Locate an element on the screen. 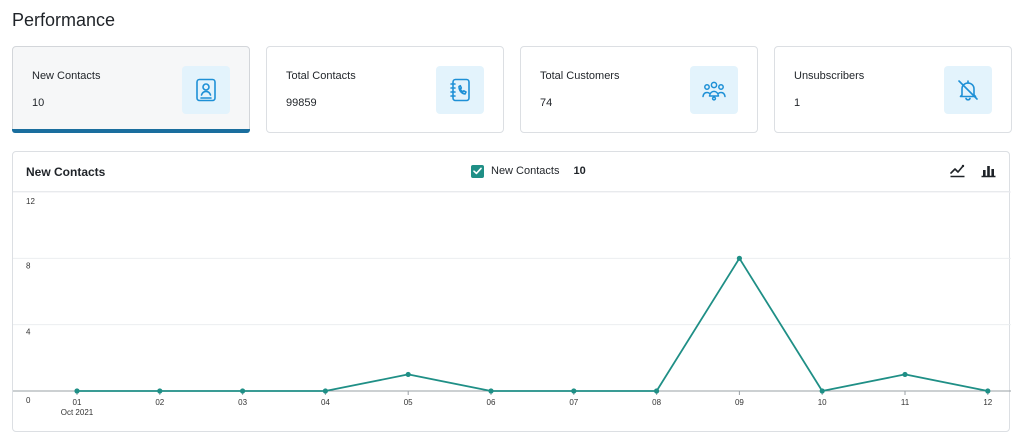 The image size is (1024, 445). bar-chart-icon is located at coordinates (988, 172).